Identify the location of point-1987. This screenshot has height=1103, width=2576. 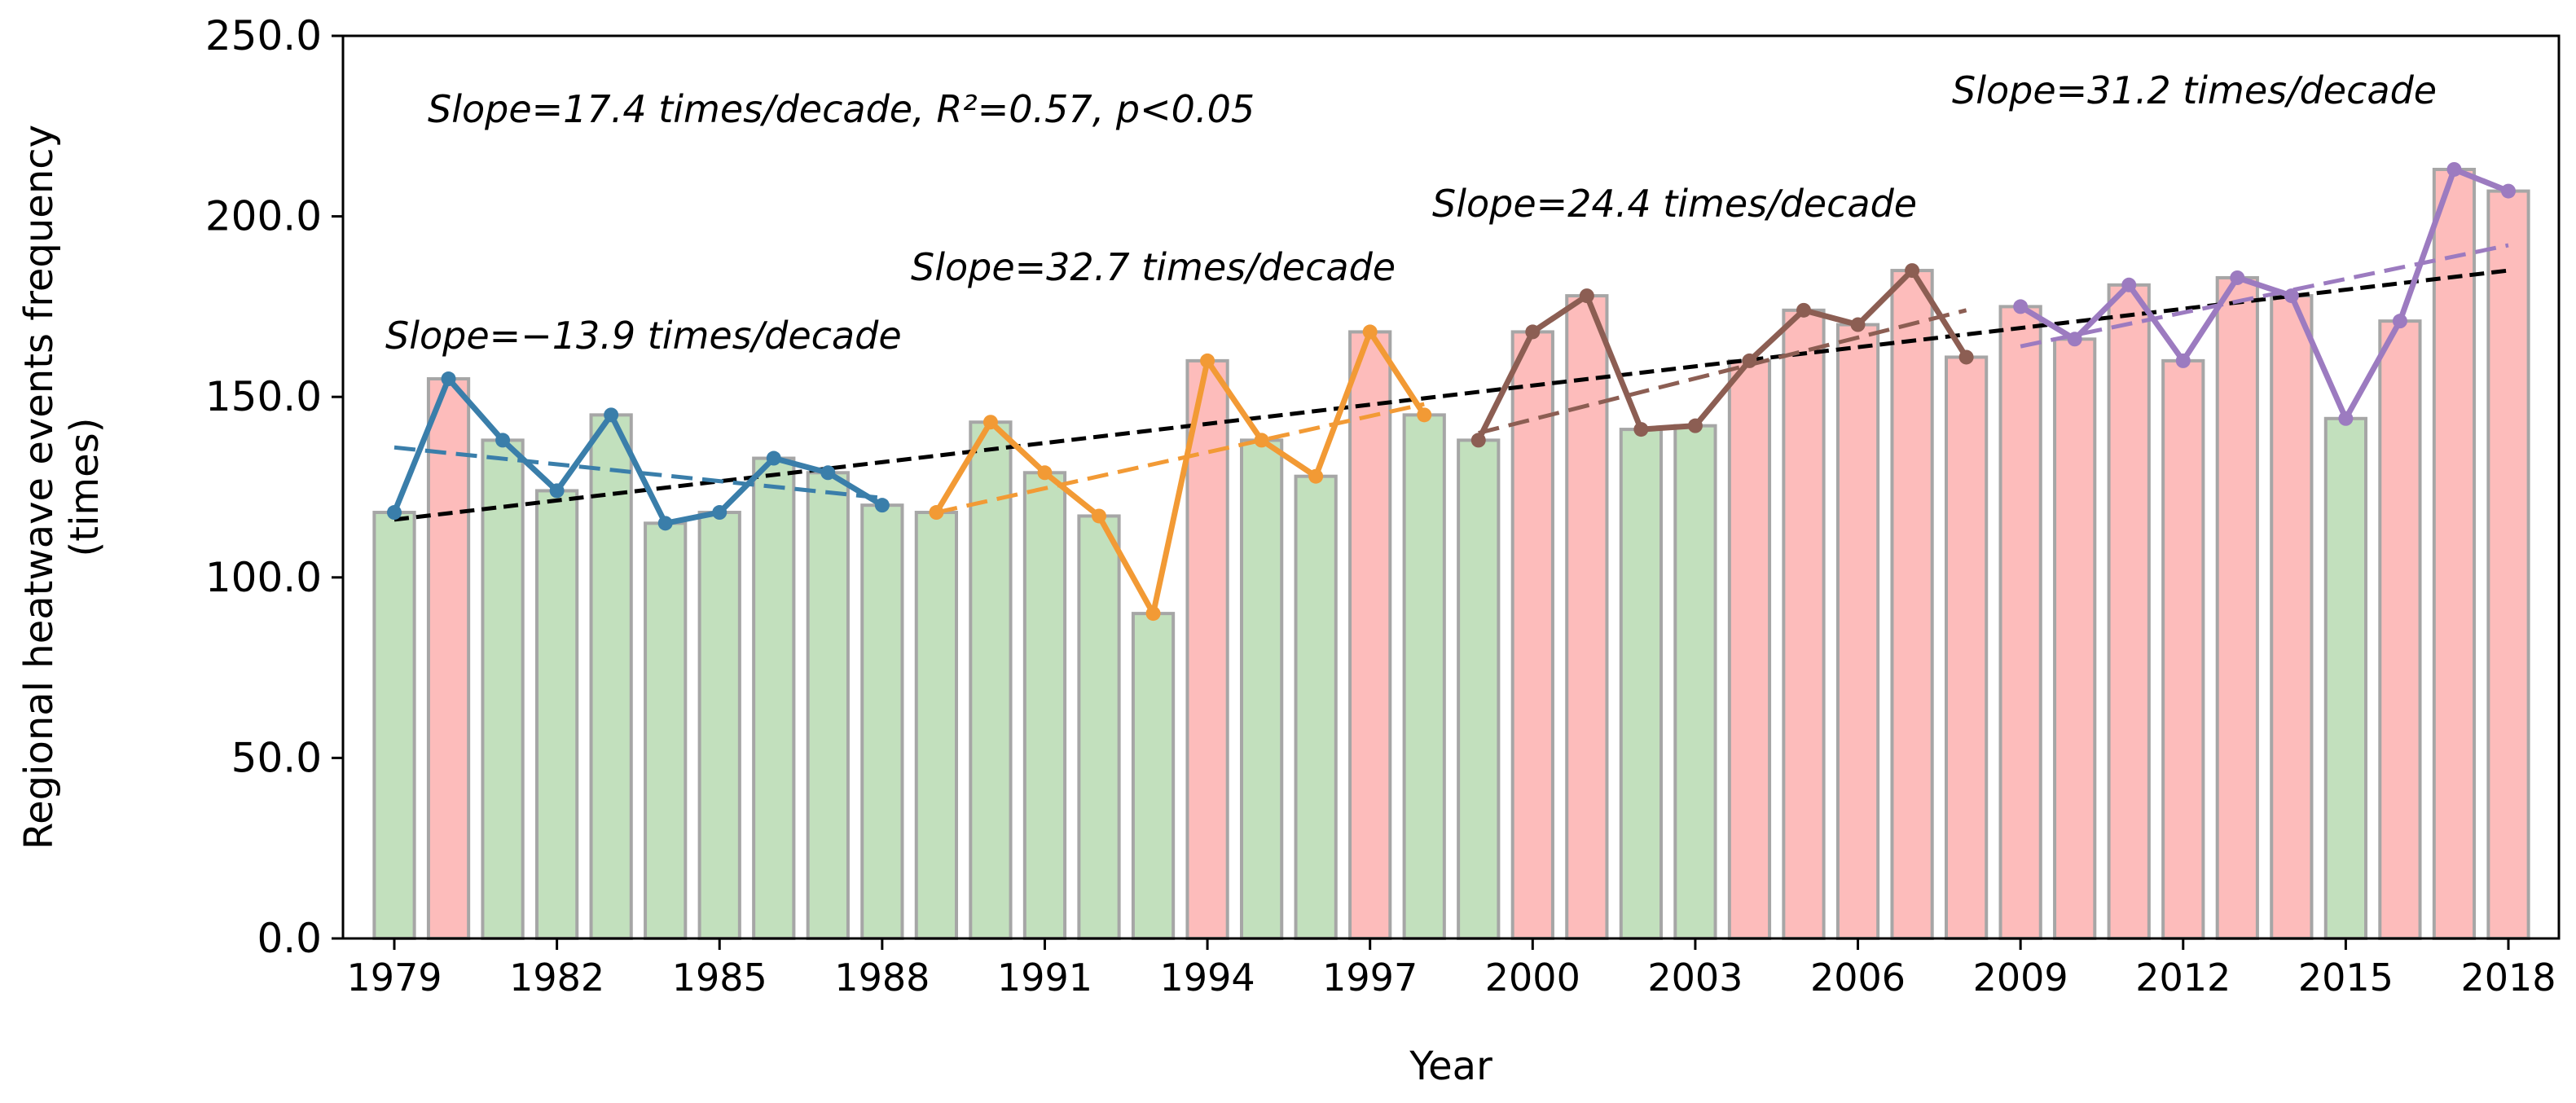
(828, 473).